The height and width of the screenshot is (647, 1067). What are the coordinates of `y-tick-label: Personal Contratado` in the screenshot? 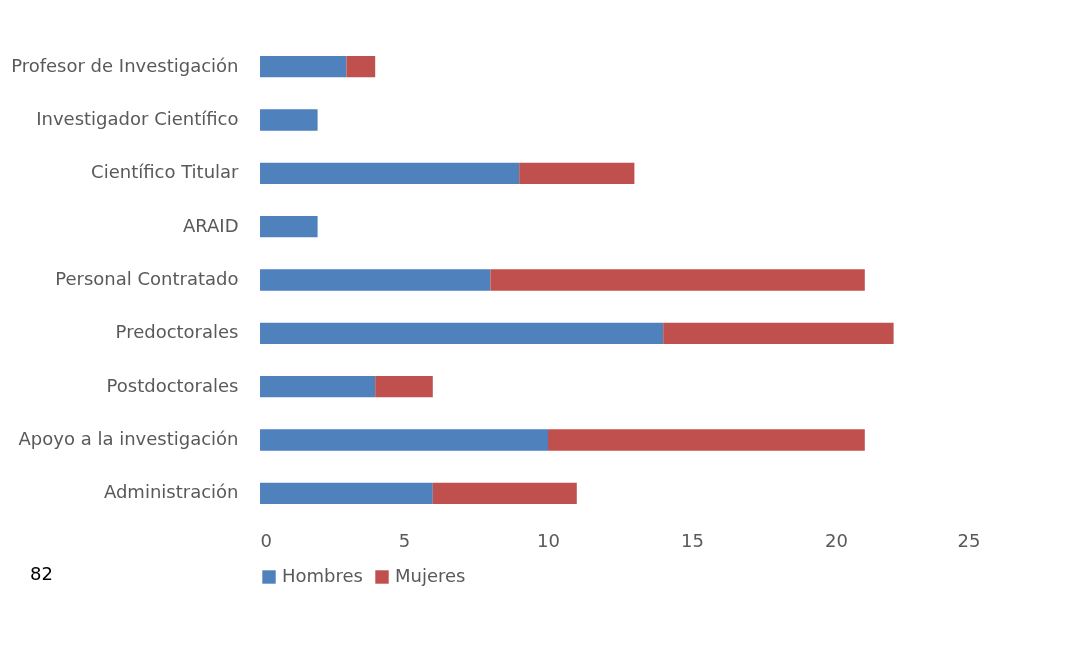 It's located at (147, 278).